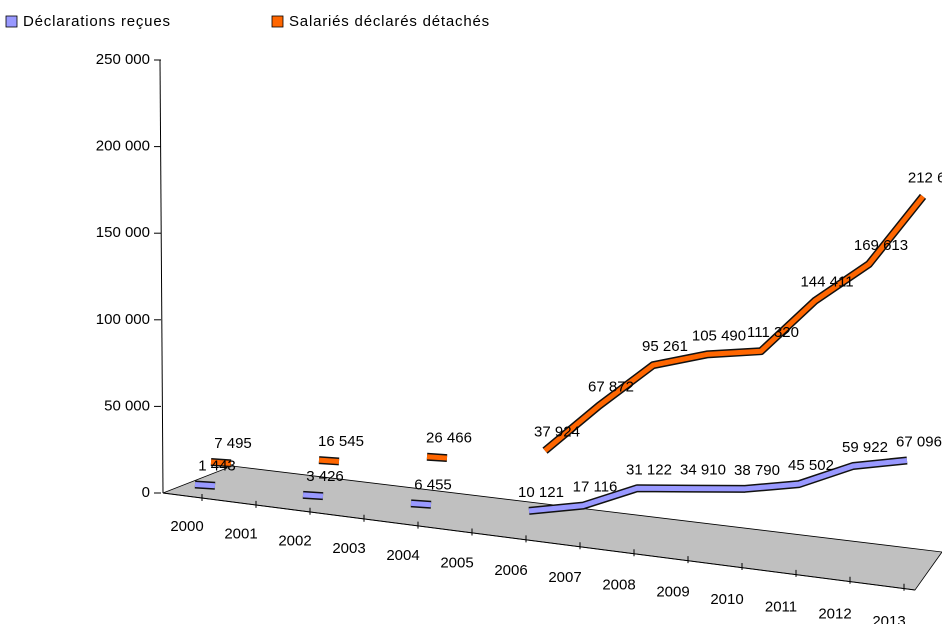  Describe the element at coordinates (449, 438) in the screenshot. I see `data-label: 26 466` at that location.